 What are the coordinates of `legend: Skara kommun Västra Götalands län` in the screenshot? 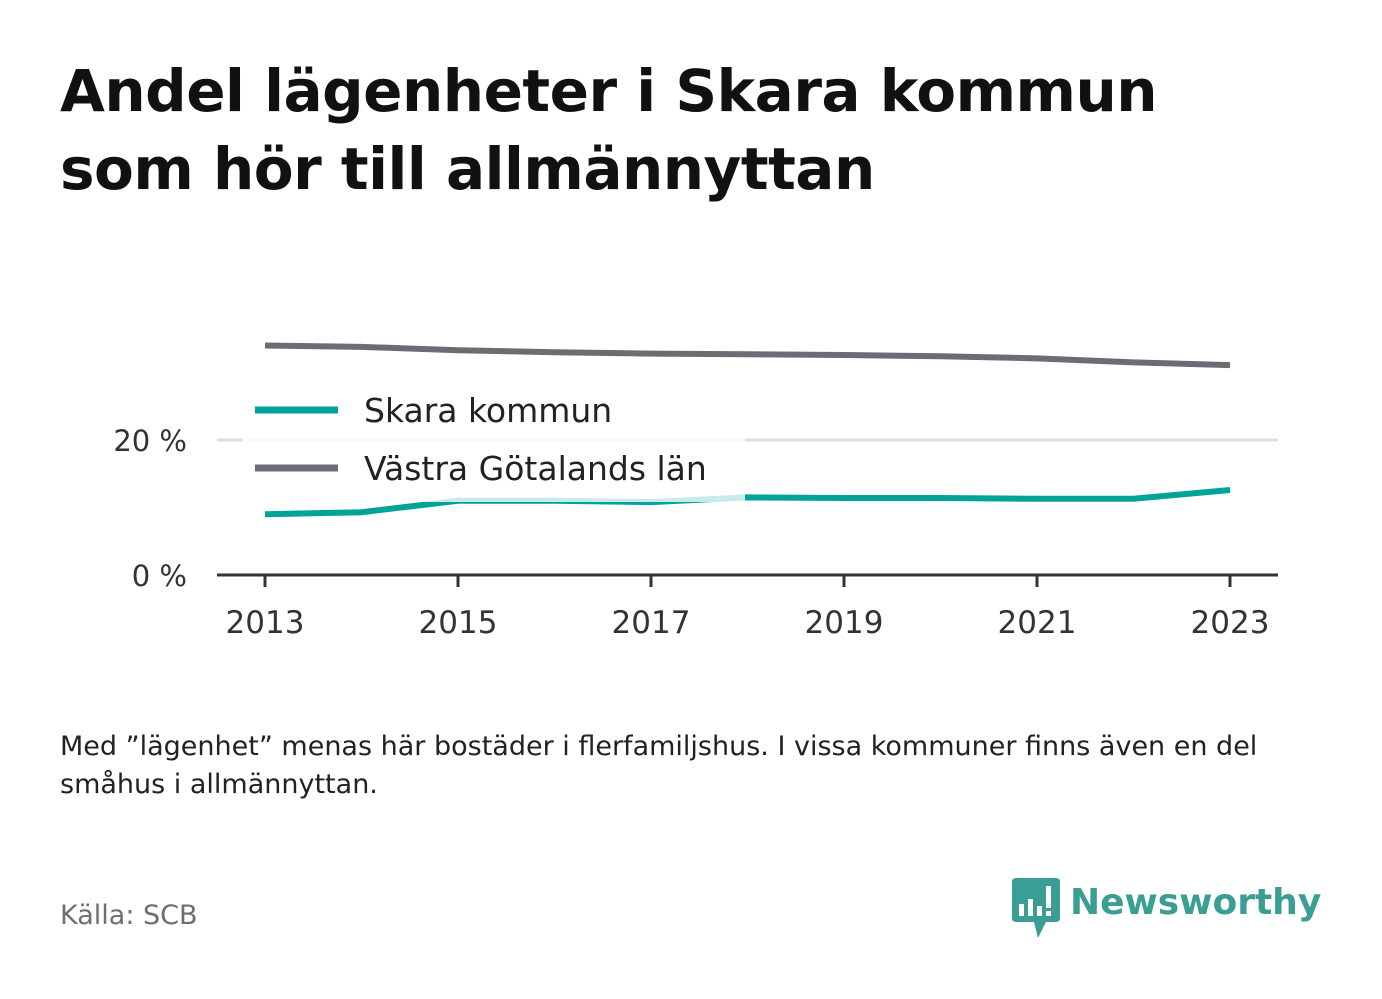 It's located at (494, 441).